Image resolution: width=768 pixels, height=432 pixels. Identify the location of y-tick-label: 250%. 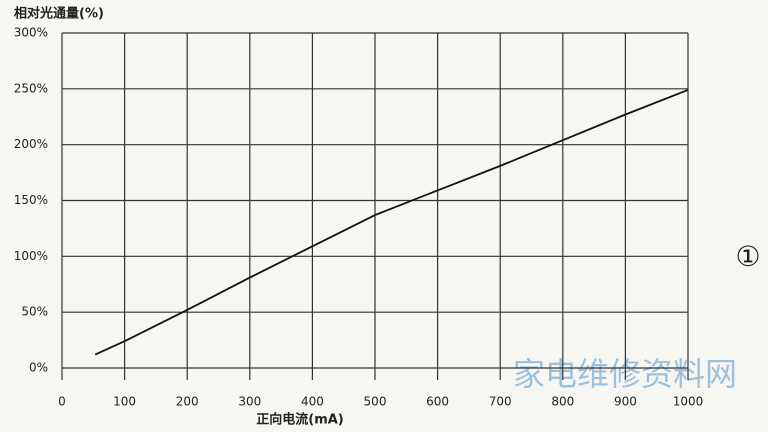
(31, 88).